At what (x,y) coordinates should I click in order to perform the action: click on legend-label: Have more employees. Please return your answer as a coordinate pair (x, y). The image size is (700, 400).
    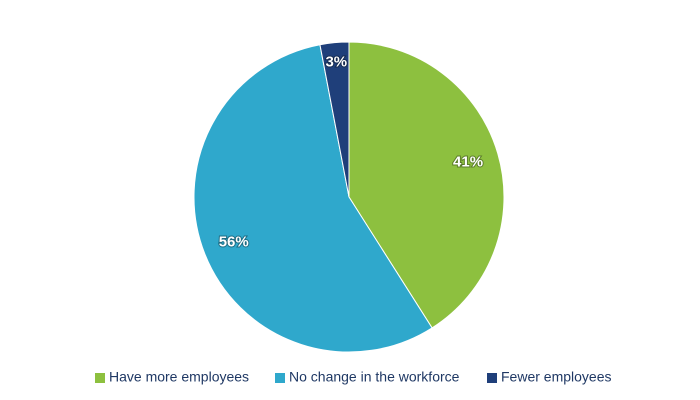
    Looking at the image, I should click on (179, 377).